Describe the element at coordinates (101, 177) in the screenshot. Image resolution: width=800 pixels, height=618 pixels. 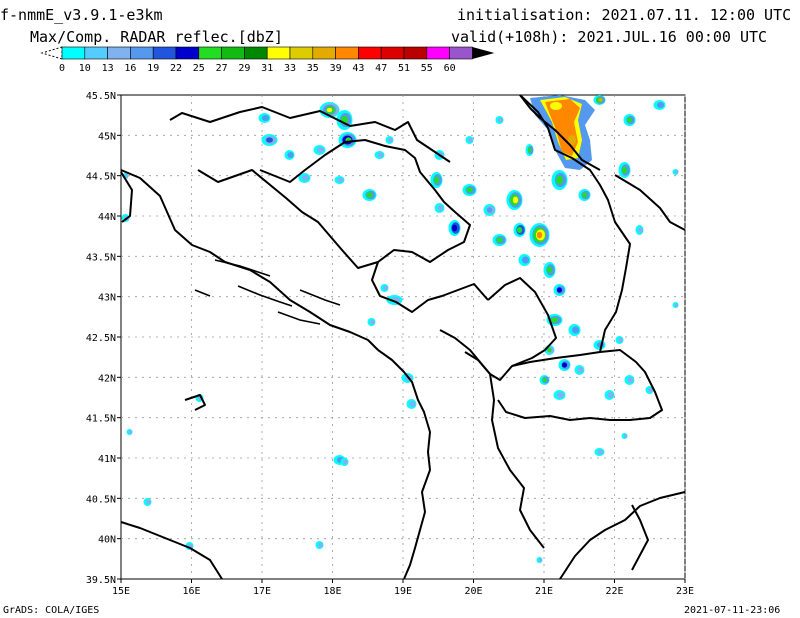
I see `latitude-label: 44.5N` at that location.